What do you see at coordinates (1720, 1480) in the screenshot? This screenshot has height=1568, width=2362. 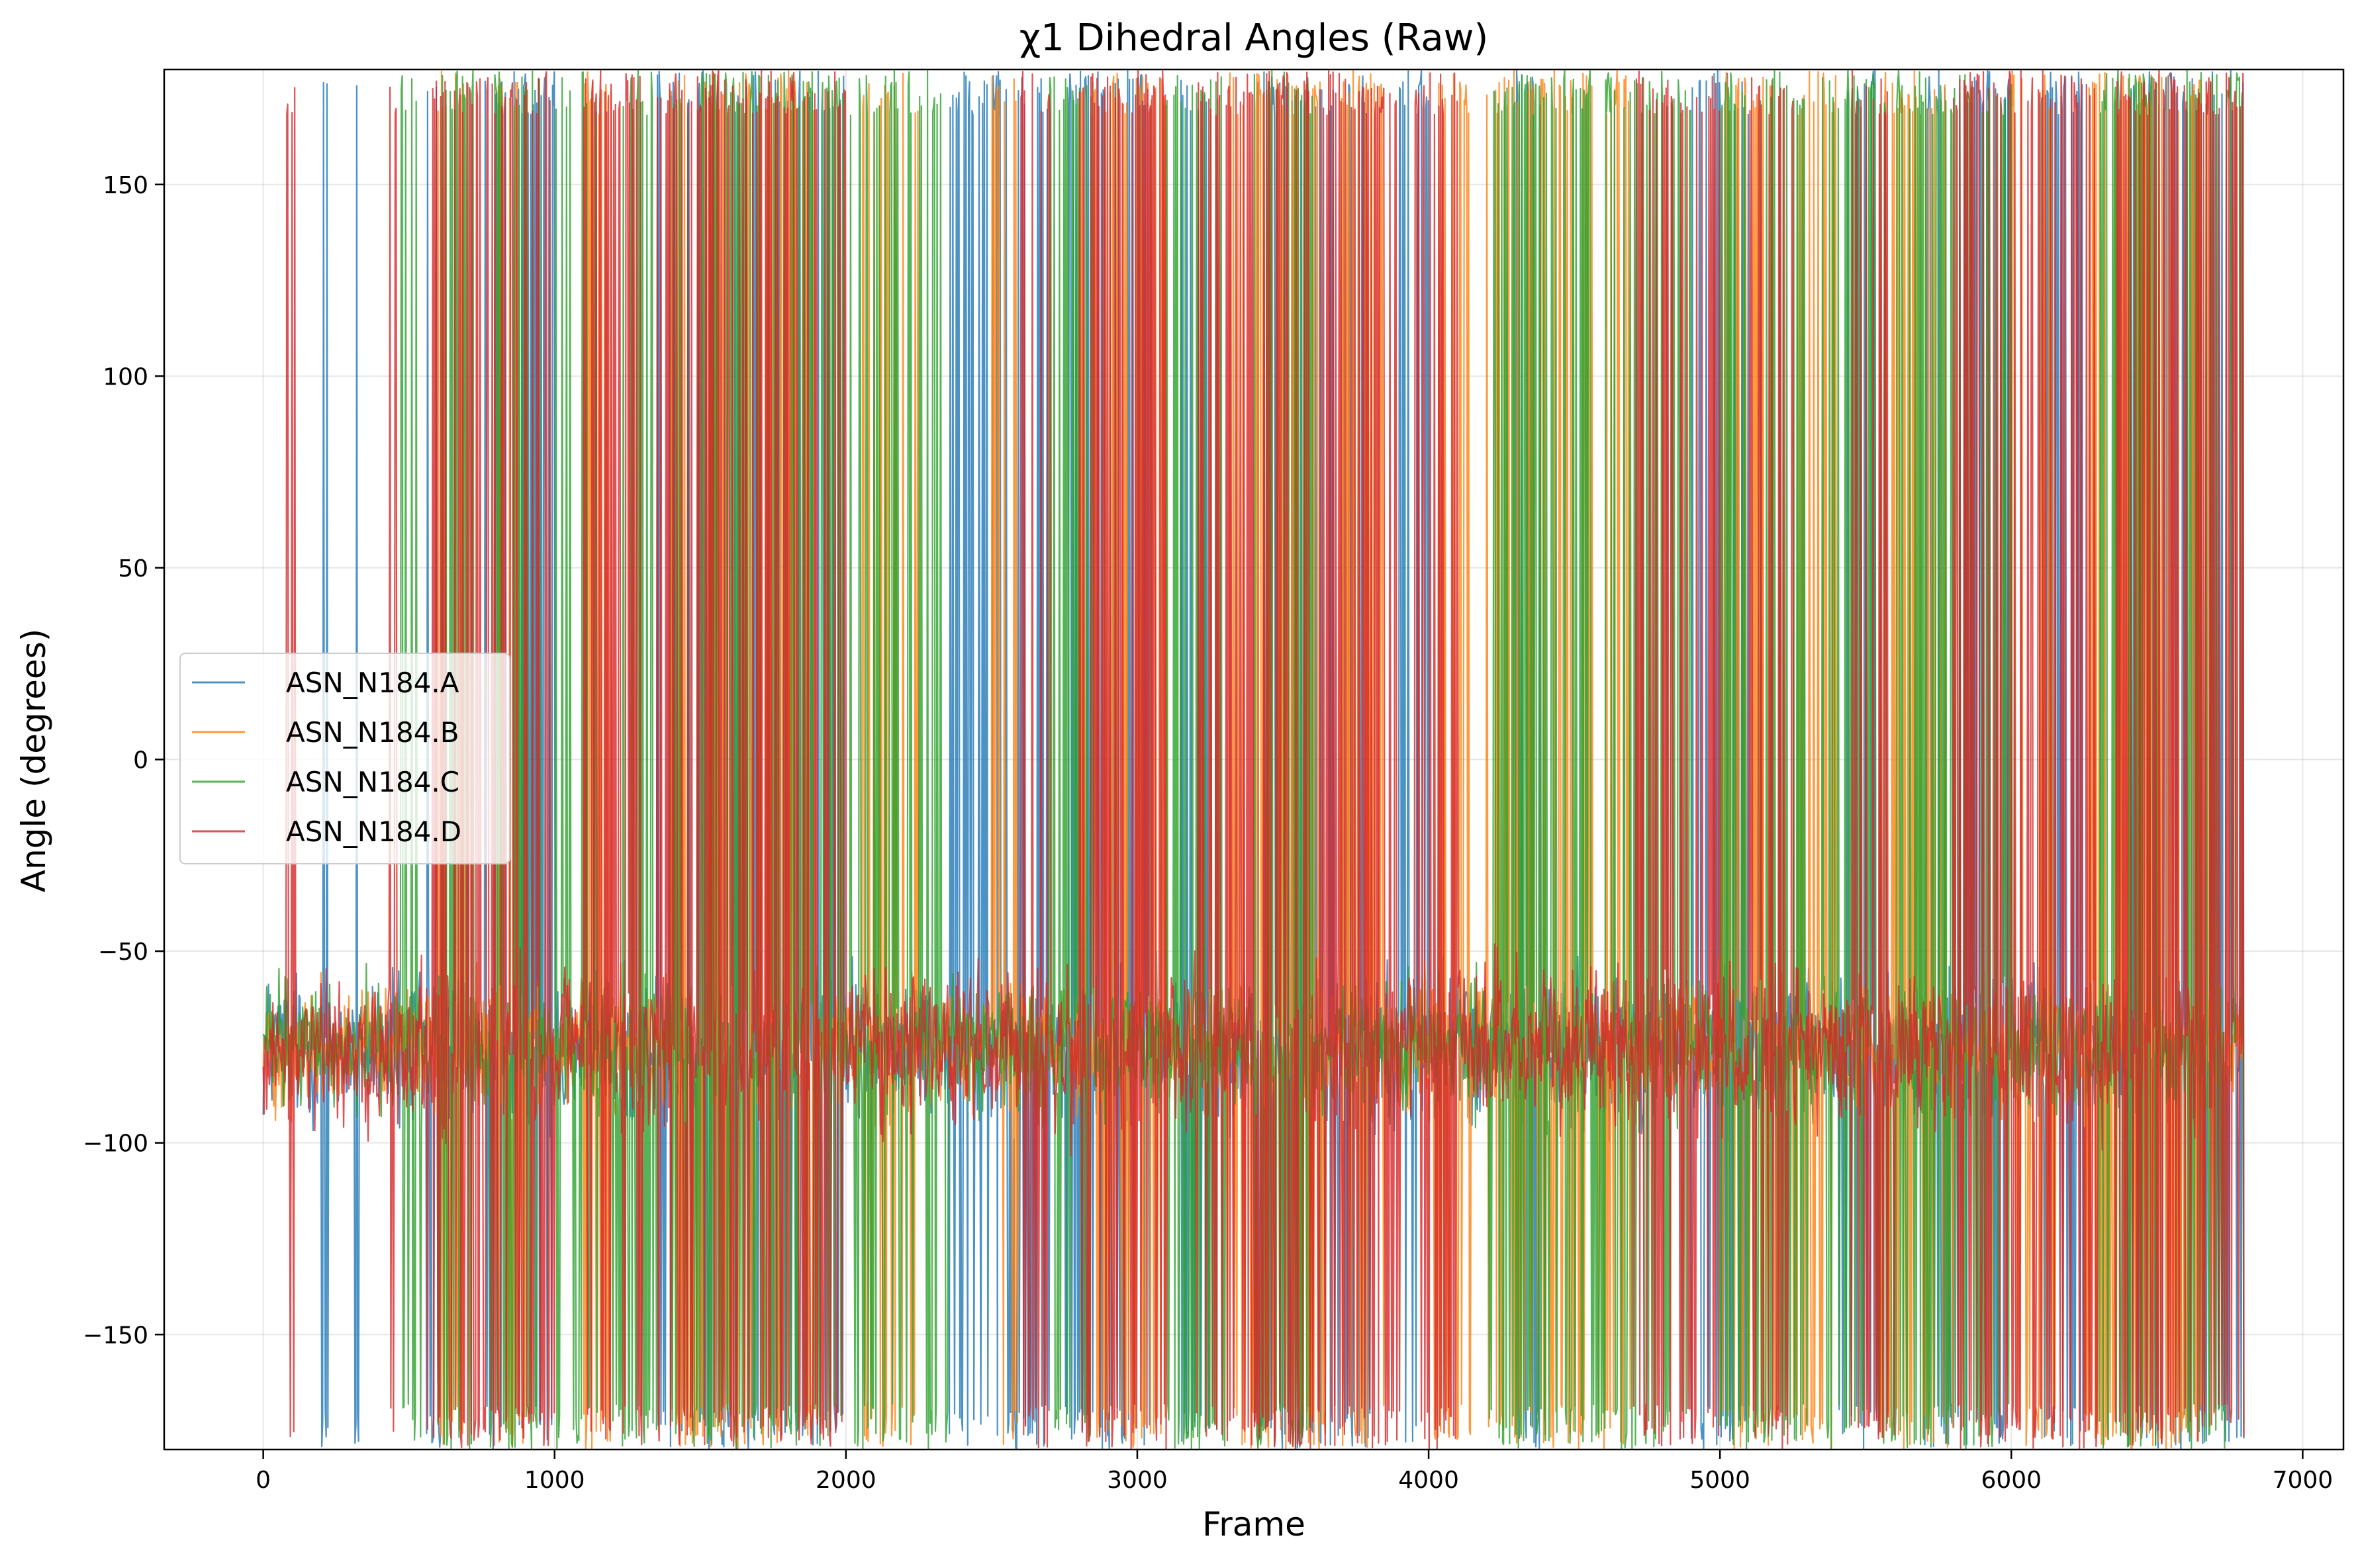 I see `x-tick-label: 5000` at bounding box center [1720, 1480].